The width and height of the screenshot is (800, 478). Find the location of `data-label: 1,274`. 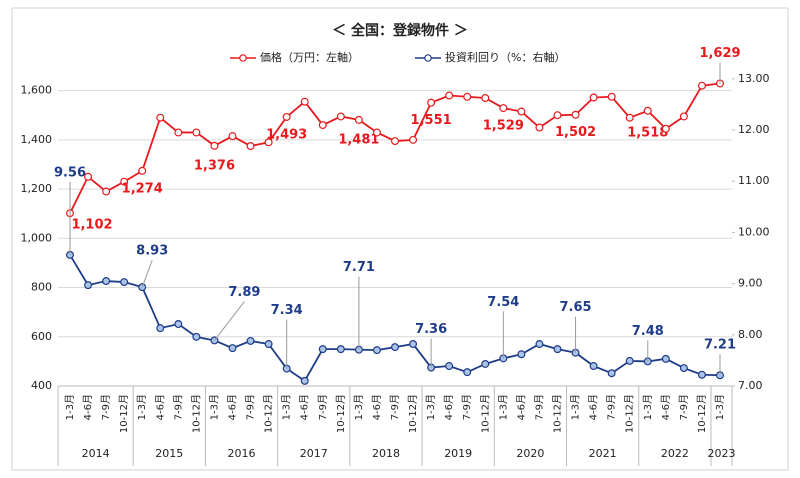

data-label: 1,274 is located at coordinates (142, 188).